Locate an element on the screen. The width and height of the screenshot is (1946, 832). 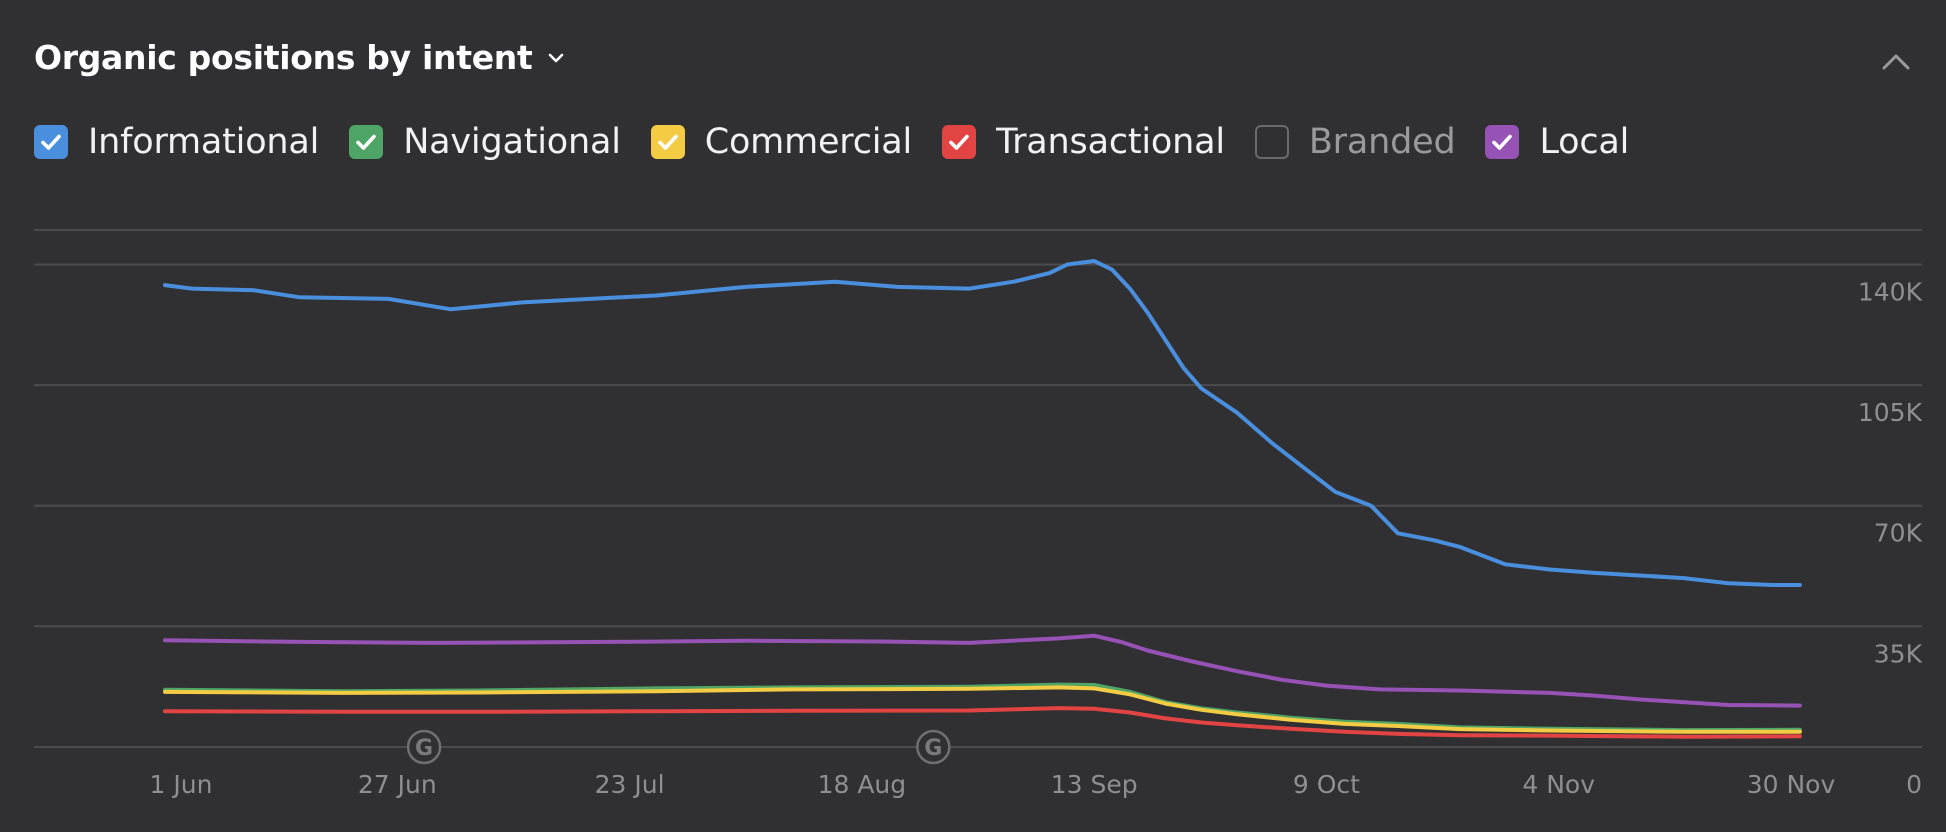
x-tick-label: 27 Jun is located at coordinates (397, 784).